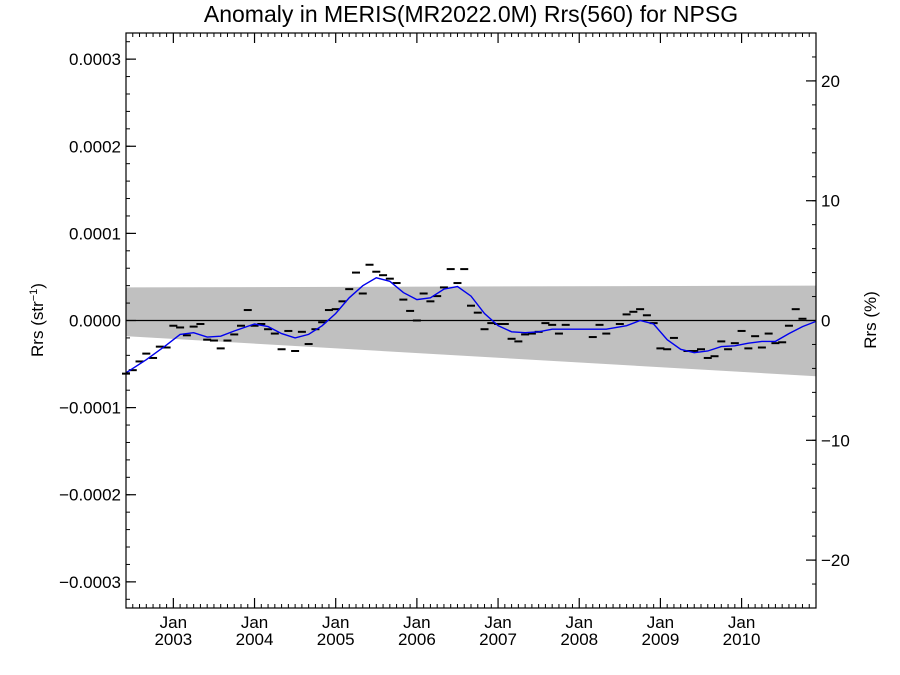 The width and height of the screenshot is (900, 675). I want to click on monthly-anomaly-series, so click(464, 319).